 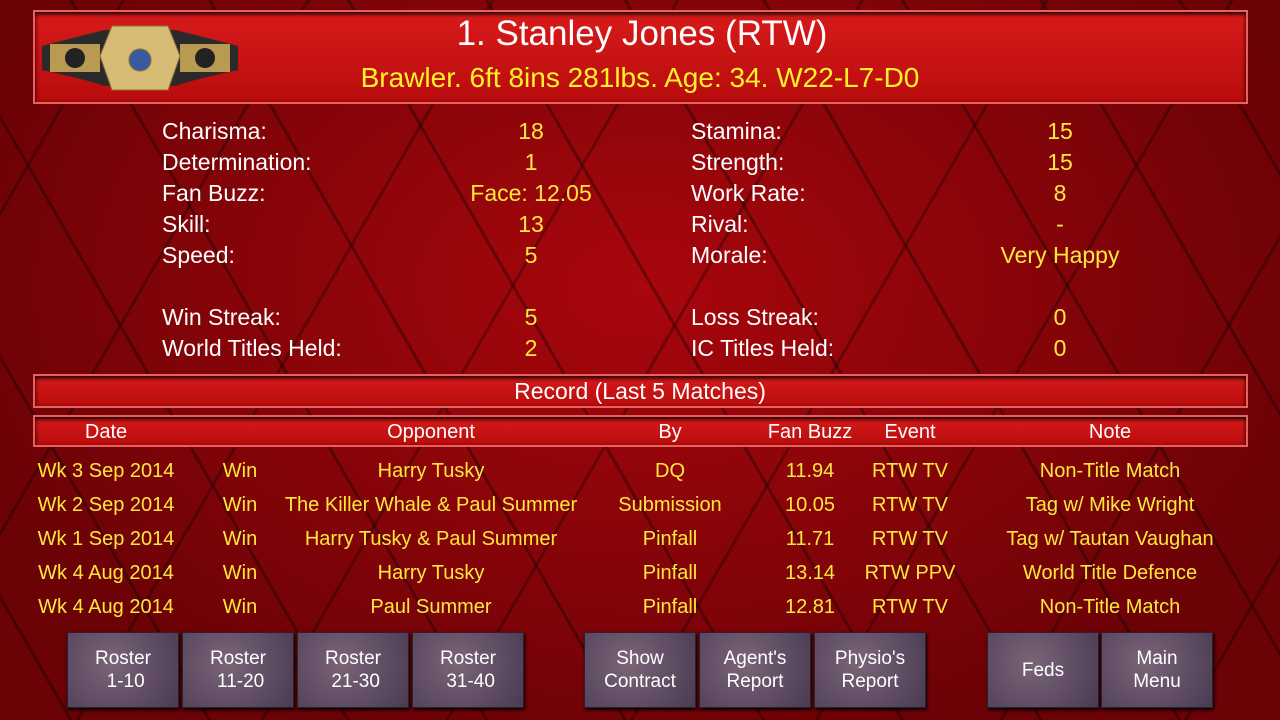 What do you see at coordinates (755, 317) in the screenshot?
I see `stat-label: Loss Streak:` at bounding box center [755, 317].